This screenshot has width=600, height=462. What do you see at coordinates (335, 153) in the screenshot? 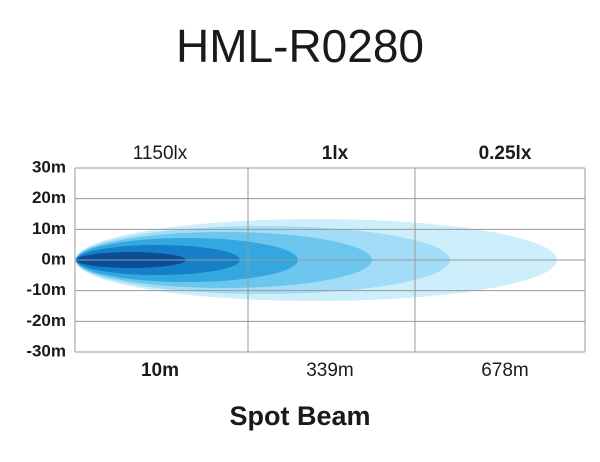
I see `illuminance-label: 1lx` at bounding box center [335, 153].